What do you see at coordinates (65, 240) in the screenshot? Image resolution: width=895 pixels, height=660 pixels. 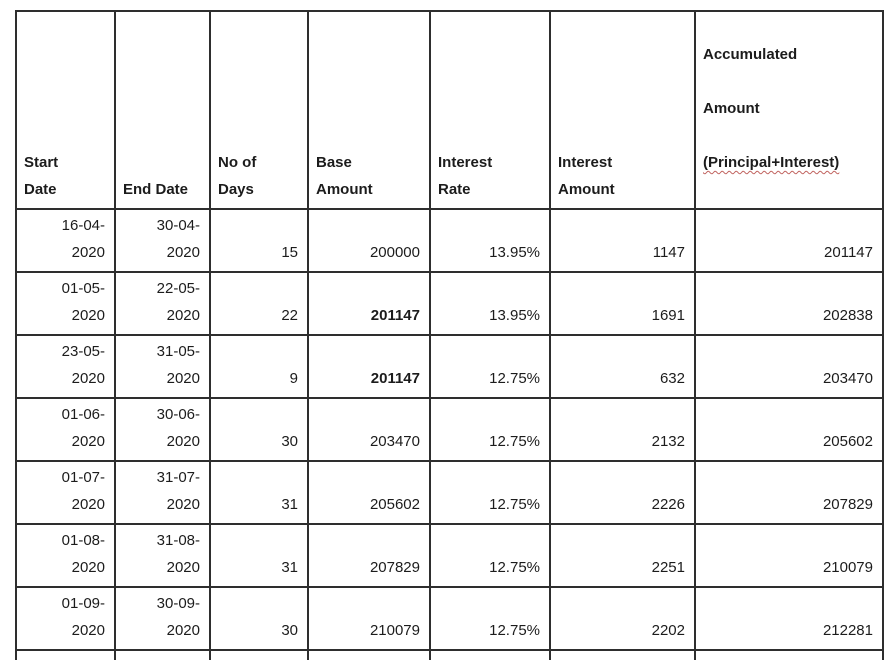 I see `cell-start-date: 16-04- 2020` at bounding box center [65, 240].